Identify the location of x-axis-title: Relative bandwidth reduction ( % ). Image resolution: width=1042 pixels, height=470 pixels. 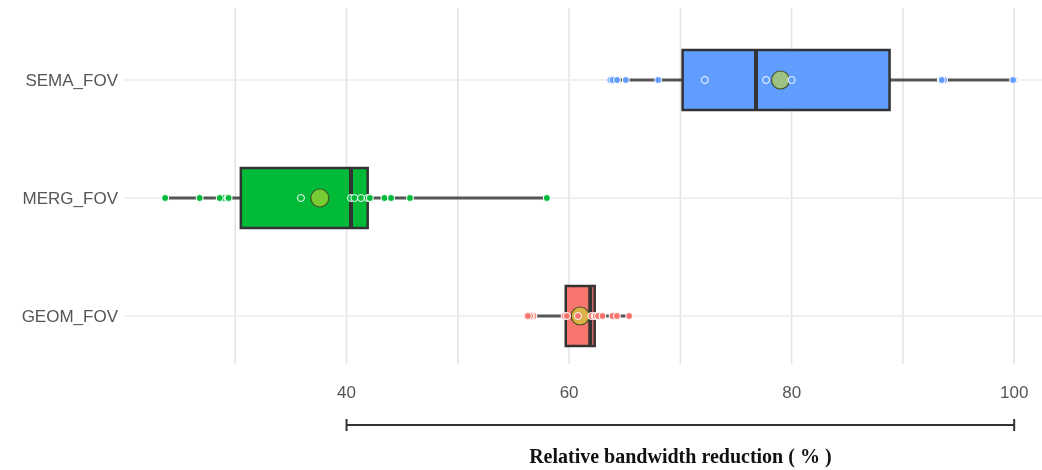
(680, 456).